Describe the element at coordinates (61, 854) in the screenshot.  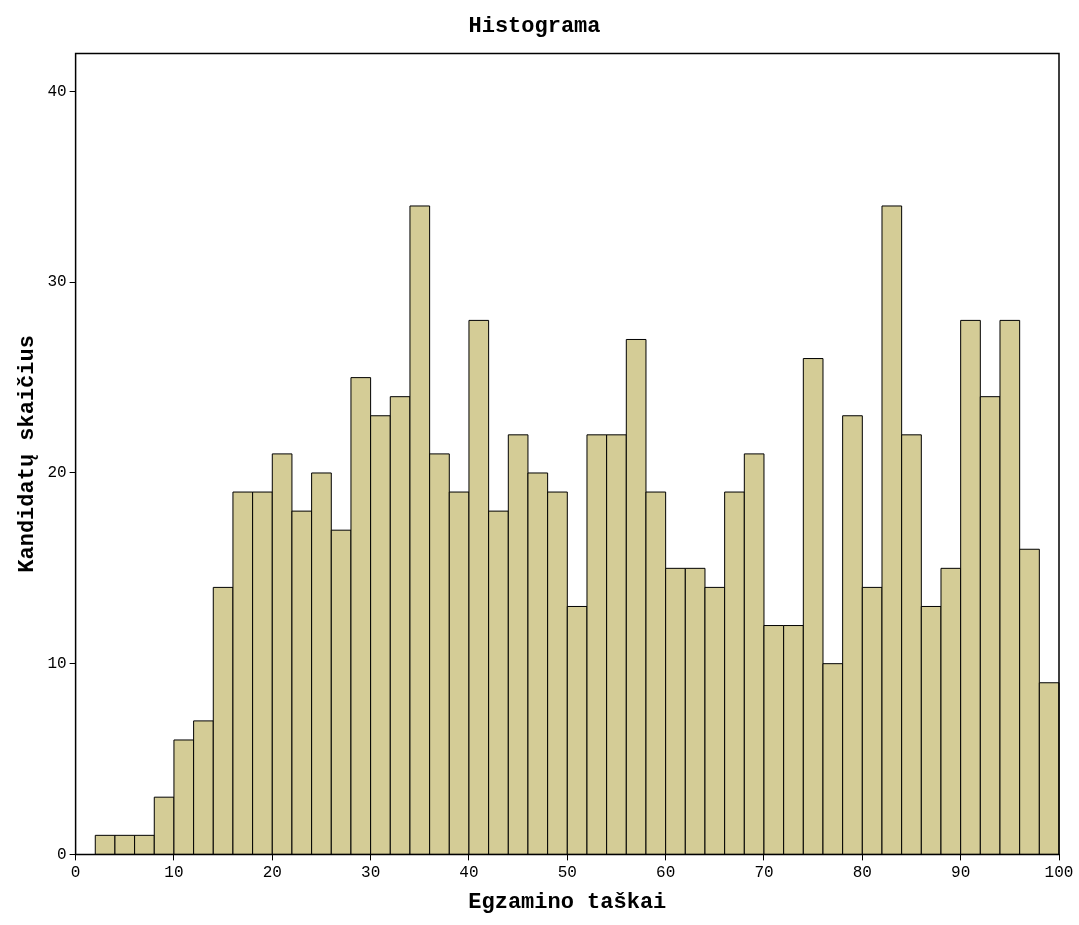
I see `y-tick-label: 0` at that location.